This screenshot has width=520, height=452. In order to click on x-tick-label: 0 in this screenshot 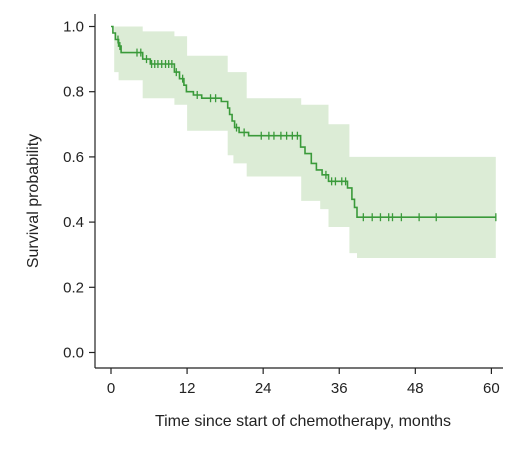, I will do `click(111, 388)`.